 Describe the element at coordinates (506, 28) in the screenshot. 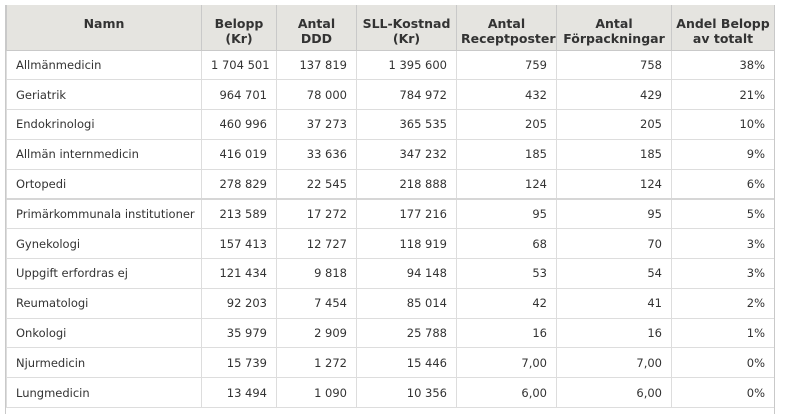

I see `column-header-antal-receptposter: Antal Receptposter` at that location.